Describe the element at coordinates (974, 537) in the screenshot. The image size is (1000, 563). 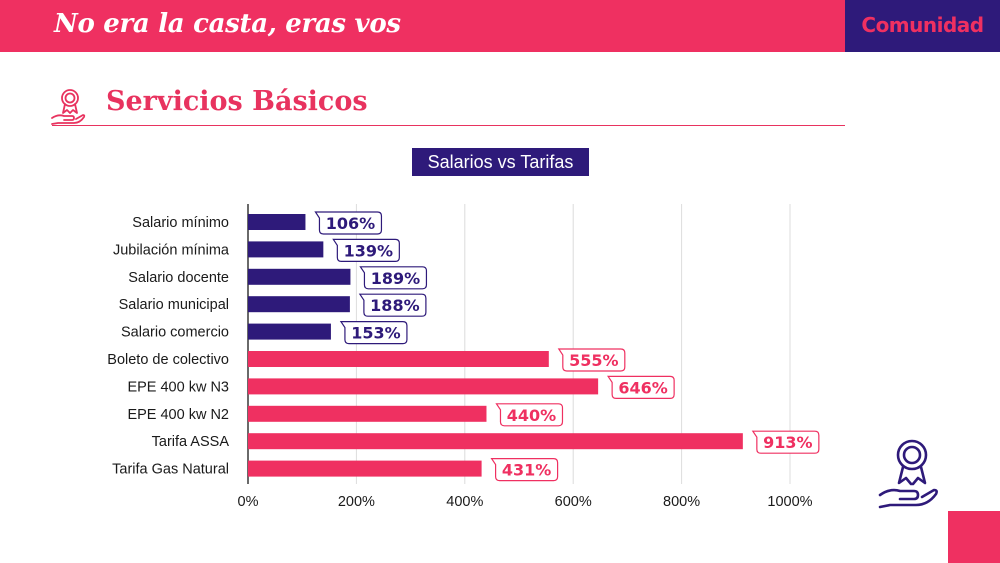
I see `corner-accent-square` at that location.